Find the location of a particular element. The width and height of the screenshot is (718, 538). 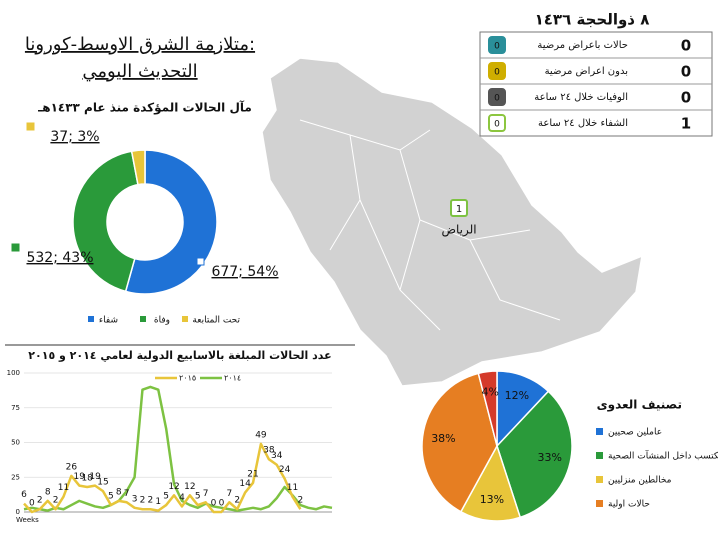

legend-label: وفاة is located at coordinates (162, 321).